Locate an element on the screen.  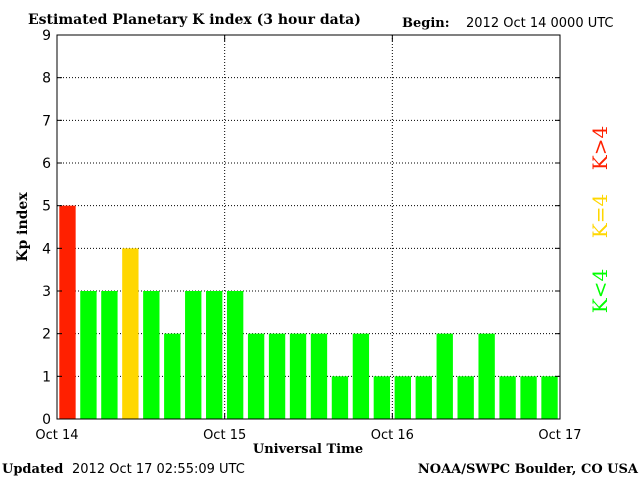
y-tick-label: 7 is located at coordinates (46, 121).